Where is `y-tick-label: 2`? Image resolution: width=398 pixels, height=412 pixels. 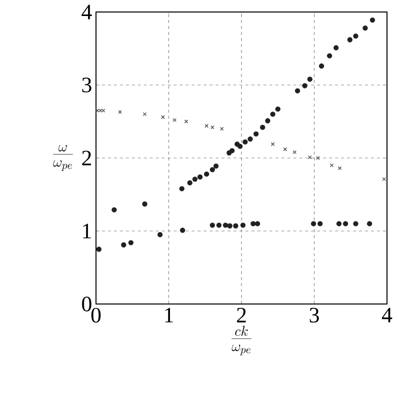
y-tick-label: 2 is located at coordinates (86, 158).